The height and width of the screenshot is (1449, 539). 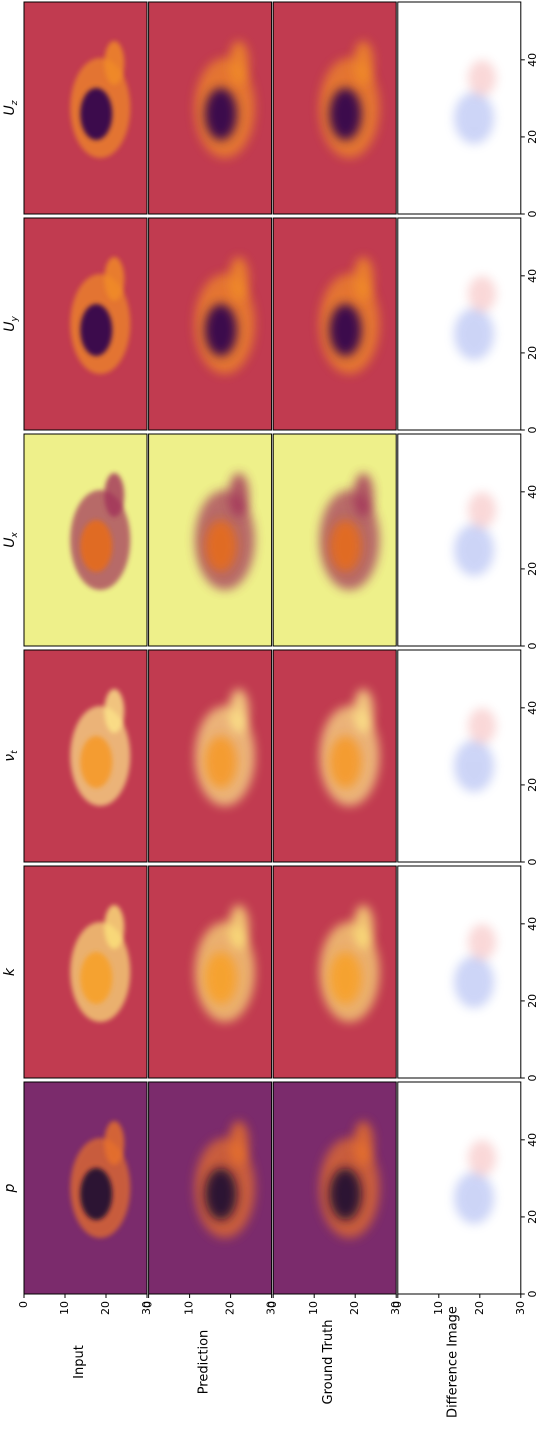 I want to click on x-tick-label: 10, so click(x=189, y=1308).